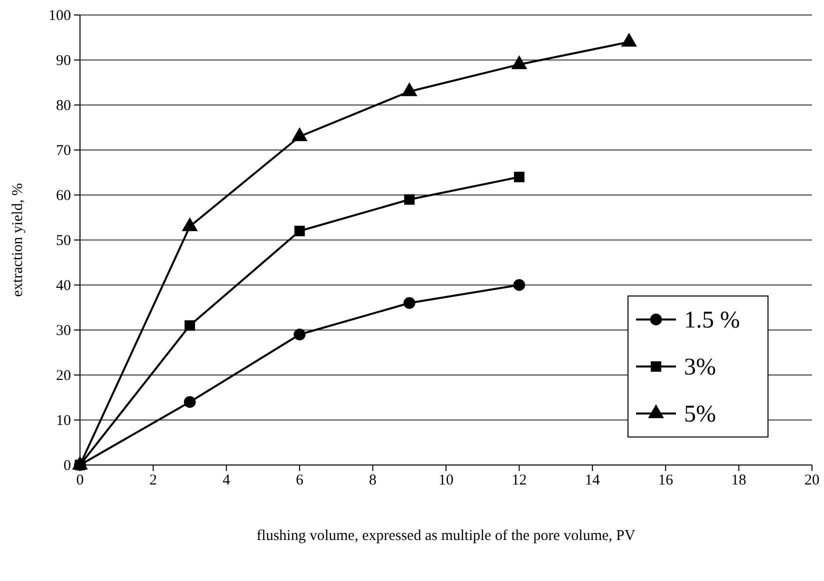  Describe the element at coordinates (226, 480) in the screenshot. I see `x-tick-label: 4` at that location.